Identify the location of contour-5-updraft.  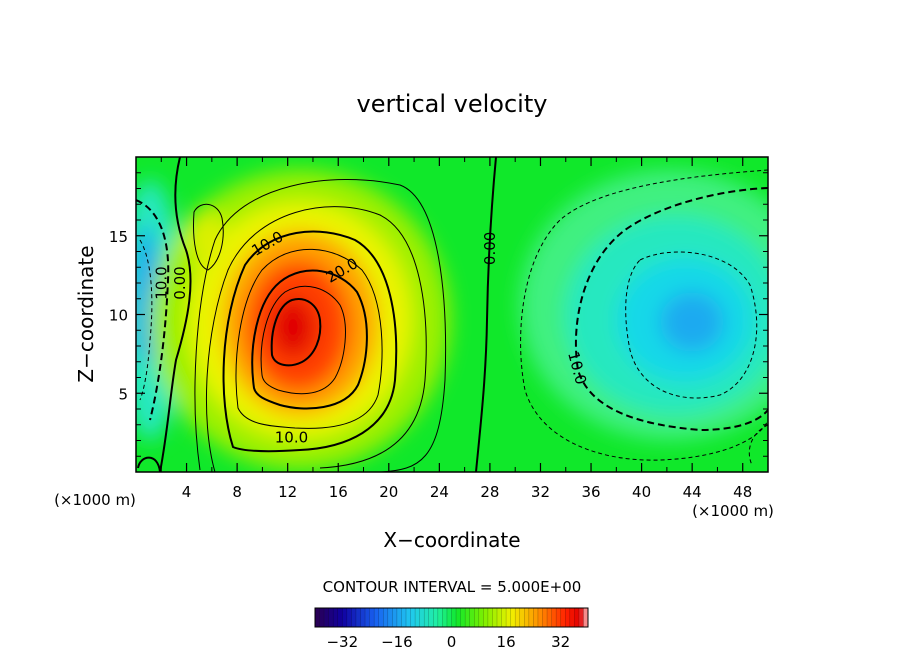
(316, 339).